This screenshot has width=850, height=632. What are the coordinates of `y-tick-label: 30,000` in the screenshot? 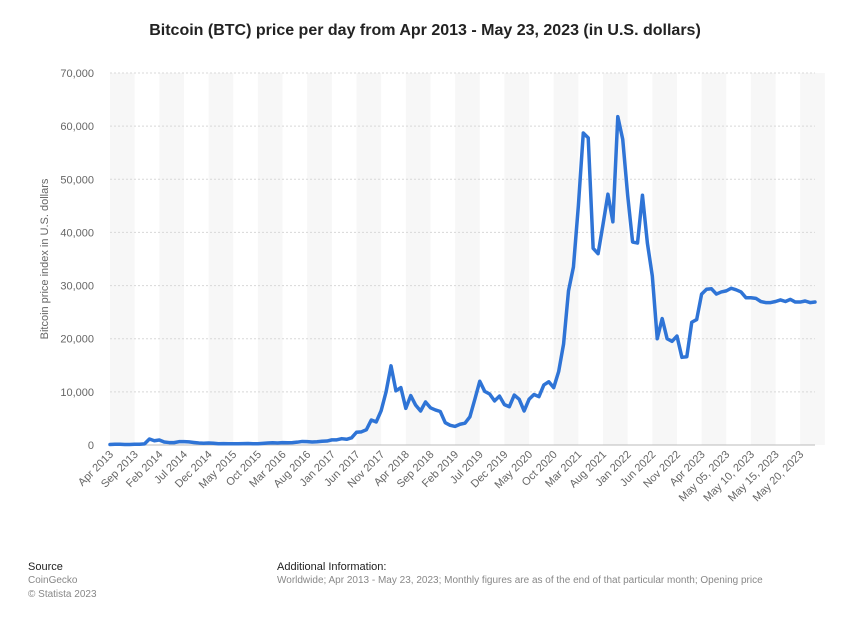 It's located at (77, 287).